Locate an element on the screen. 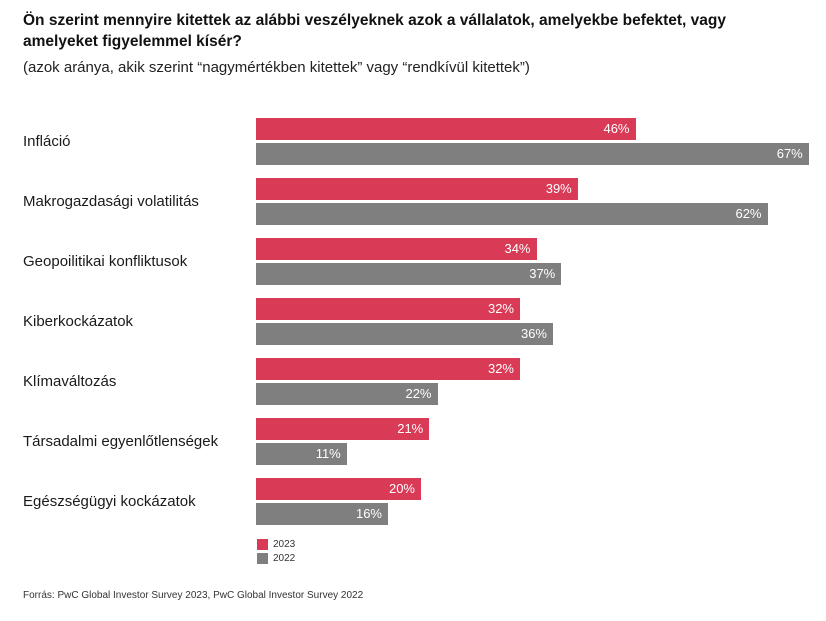 The width and height of the screenshot is (826, 621). category-label: Társadalmi egyenlőtlenségek is located at coordinates (121, 441).